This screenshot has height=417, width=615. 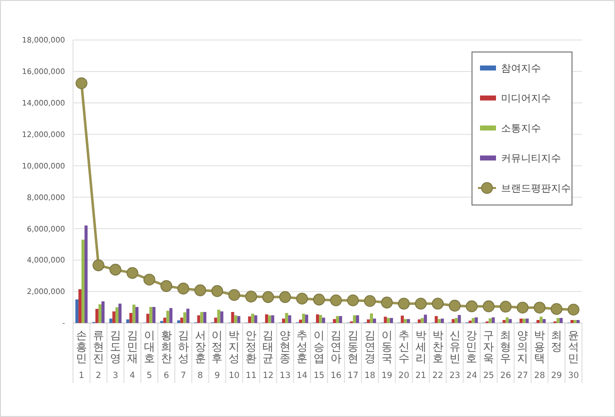 I want to click on x-tick-label: 최형우 26, so click(x=506, y=354).